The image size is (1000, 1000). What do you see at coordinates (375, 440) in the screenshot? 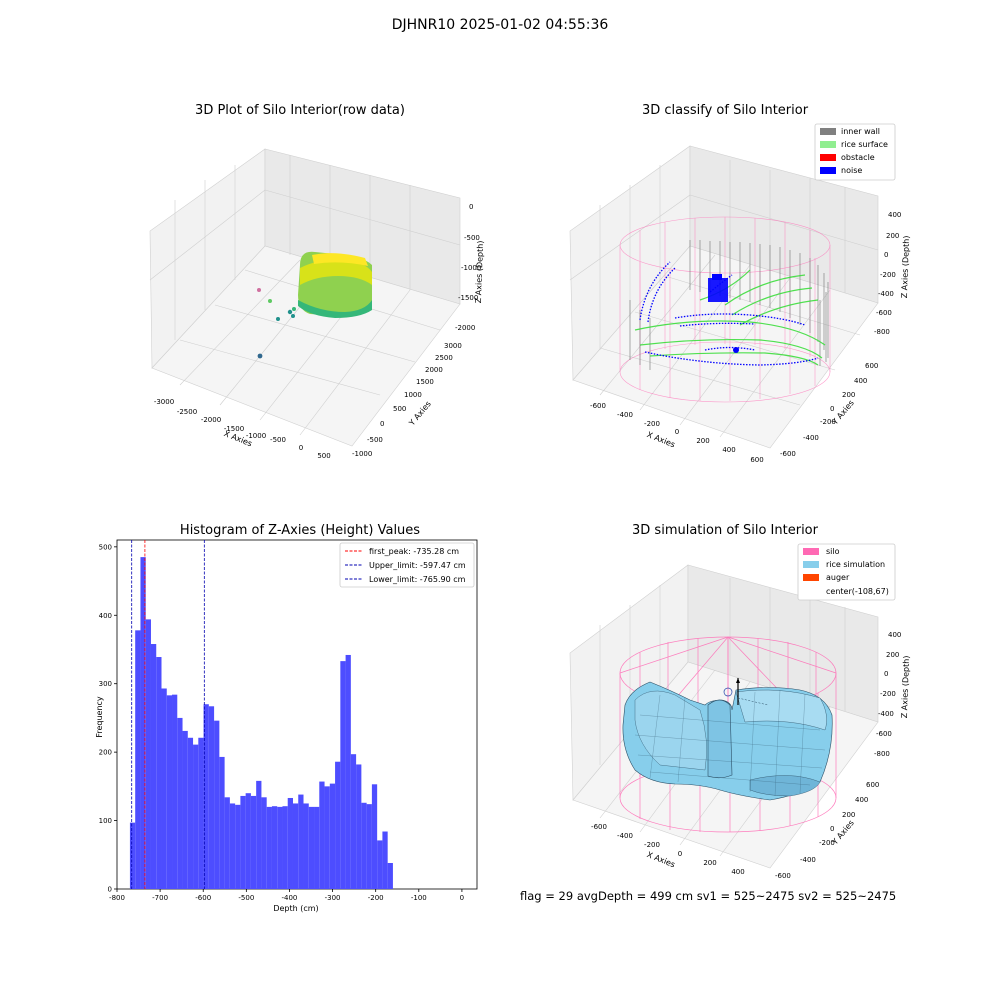
I see `p1-ytick: -500` at bounding box center [375, 440].